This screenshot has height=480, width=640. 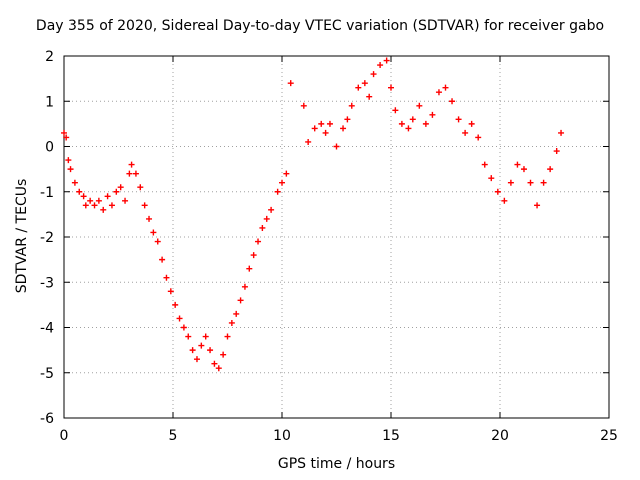 I want to click on y-tick-label: 1, so click(x=49, y=102).